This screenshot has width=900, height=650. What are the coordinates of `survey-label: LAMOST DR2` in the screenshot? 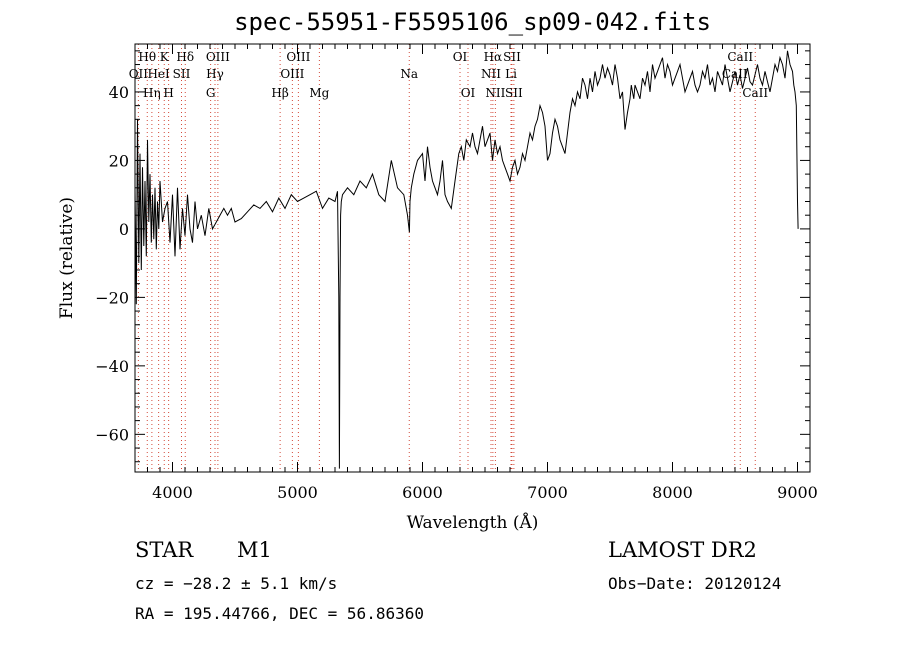 It's located at (682, 550).